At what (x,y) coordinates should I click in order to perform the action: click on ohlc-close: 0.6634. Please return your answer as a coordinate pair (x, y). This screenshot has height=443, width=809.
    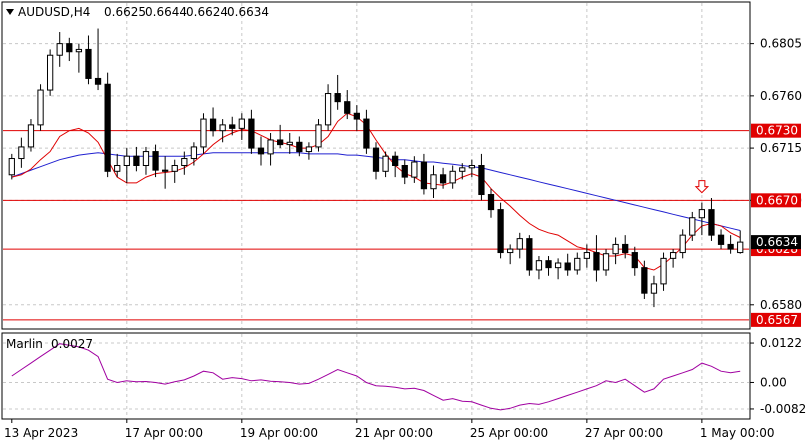
    Looking at the image, I should click on (248, 12).